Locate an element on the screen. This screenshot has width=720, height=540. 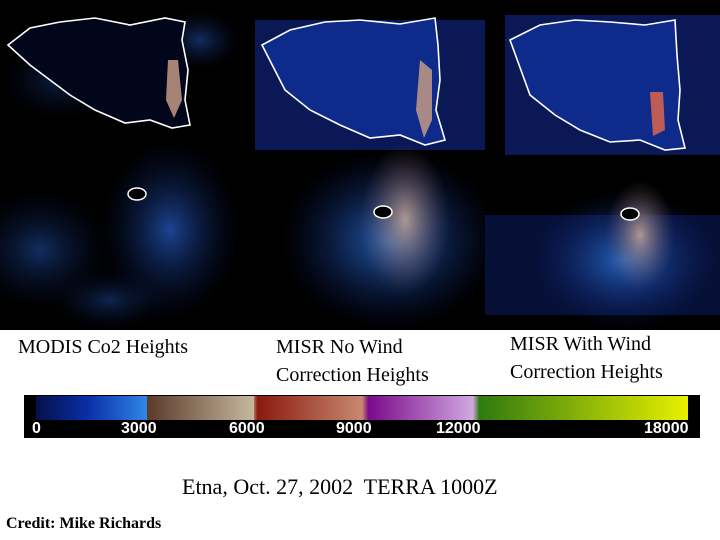
tick-label-3000: 3000 is located at coordinates (139, 428).